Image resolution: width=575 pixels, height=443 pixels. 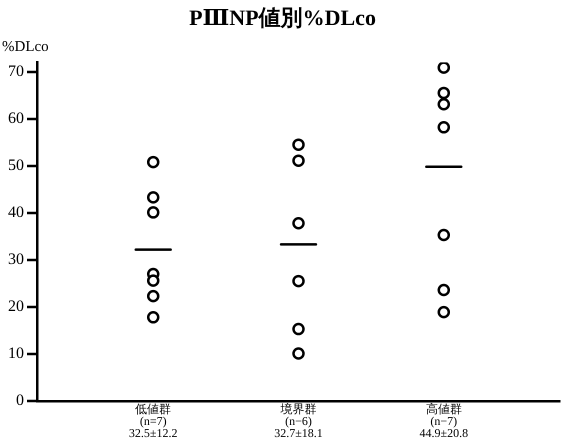 What do you see at coordinates (16, 119) in the screenshot?
I see `y-tick-label: 60` at bounding box center [16, 119].